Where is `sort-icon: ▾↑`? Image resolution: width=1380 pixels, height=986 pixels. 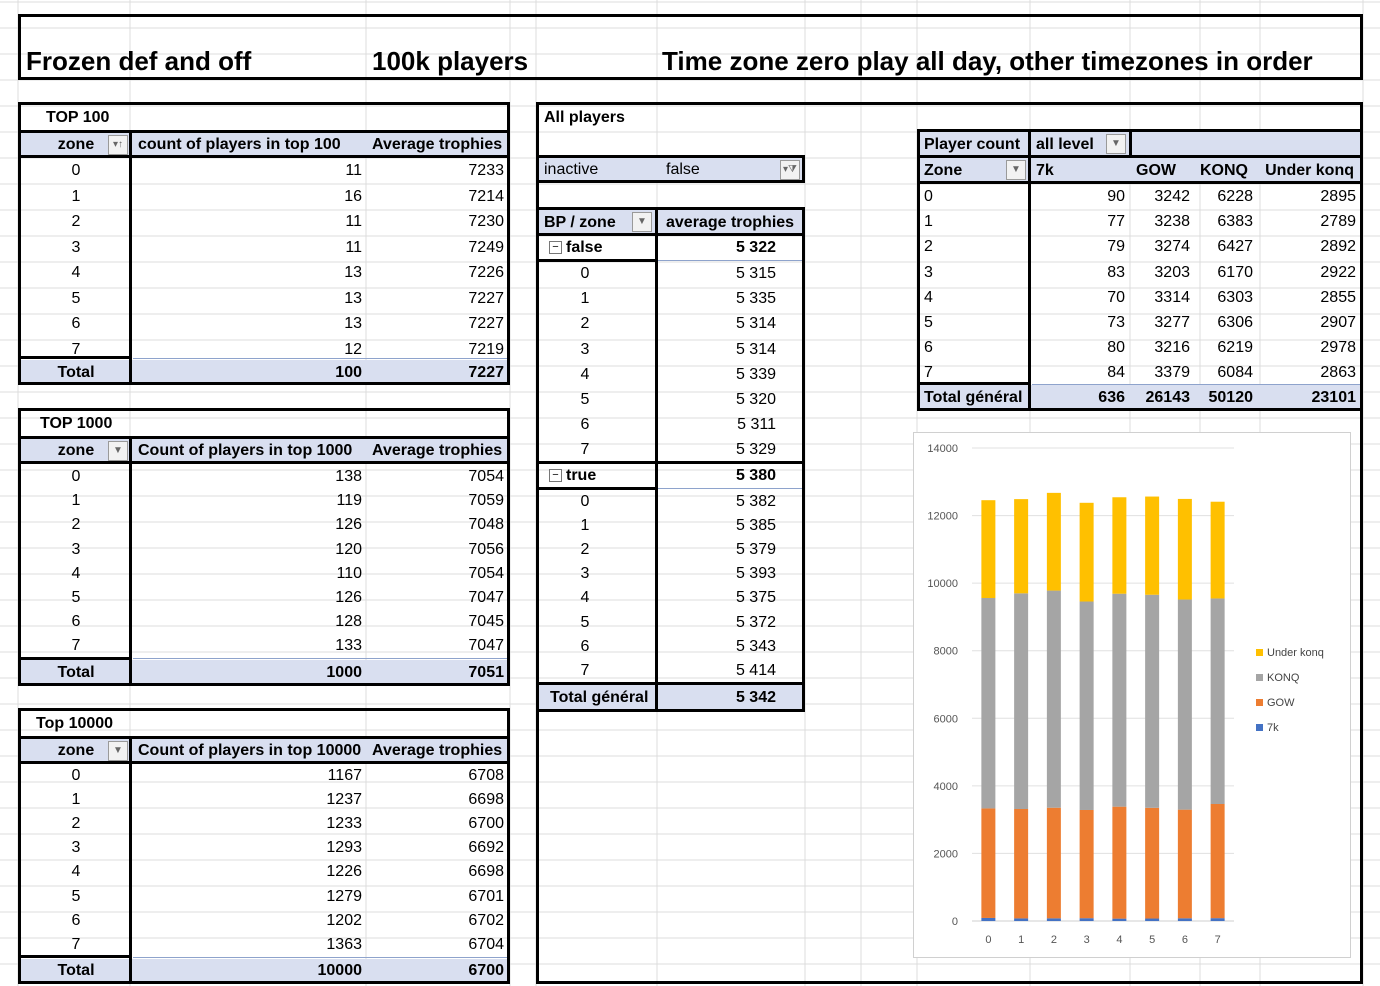 sort-icon: ▾↑ is located at coordinates (118, 145).